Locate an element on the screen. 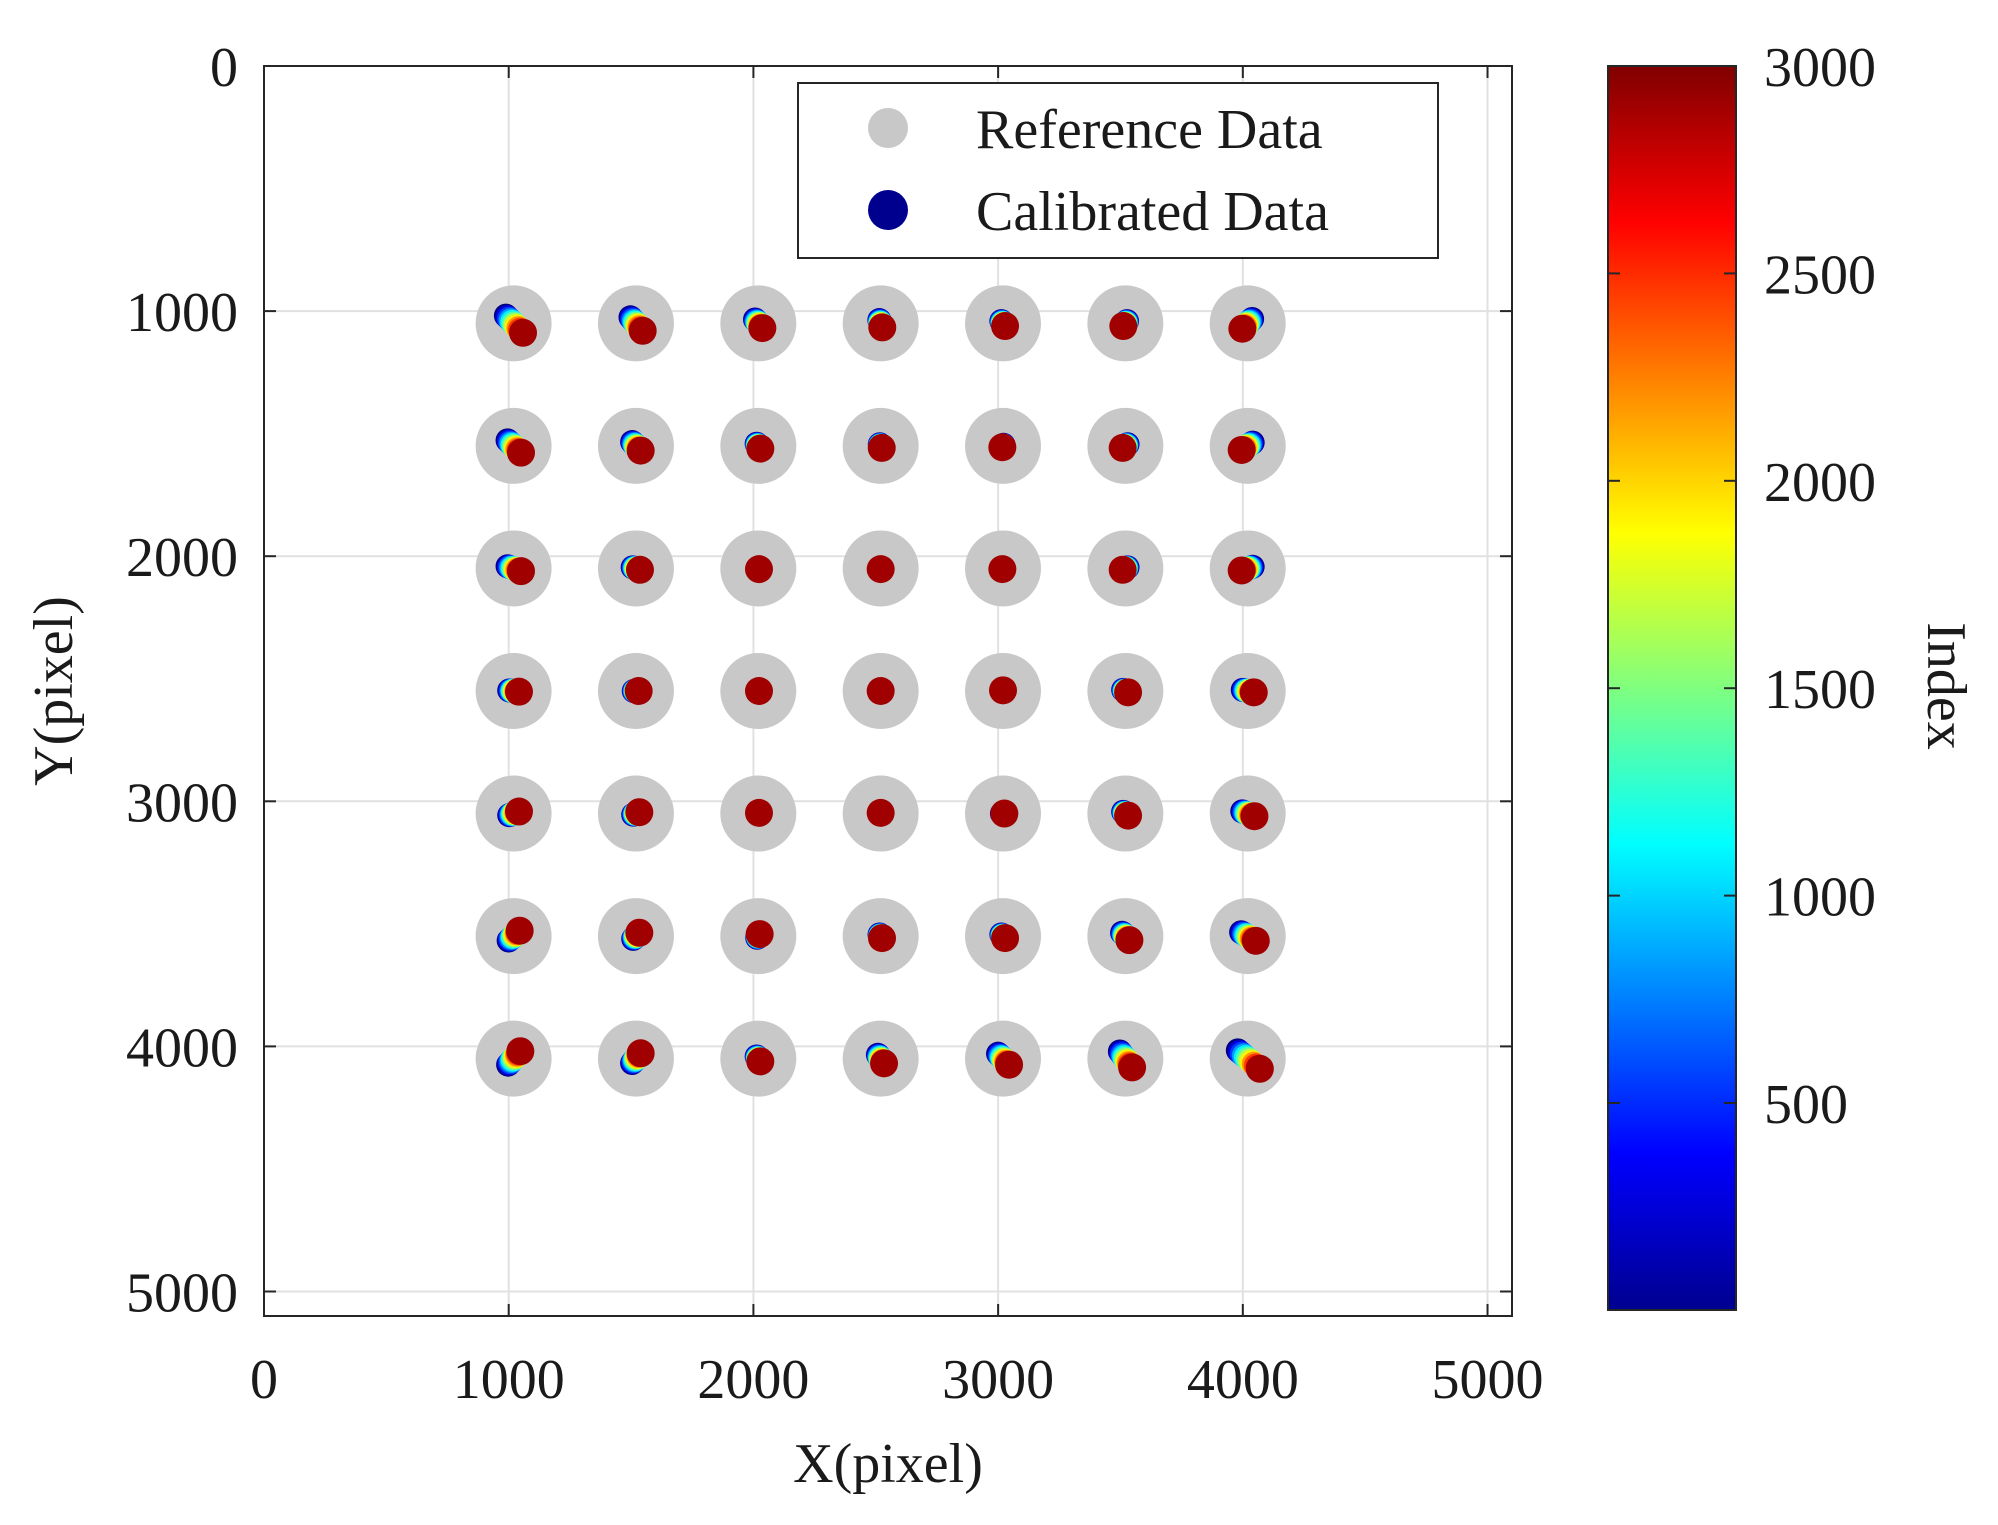  colorbar-tick-label: 1500 is located at coordinates (1820, 690).